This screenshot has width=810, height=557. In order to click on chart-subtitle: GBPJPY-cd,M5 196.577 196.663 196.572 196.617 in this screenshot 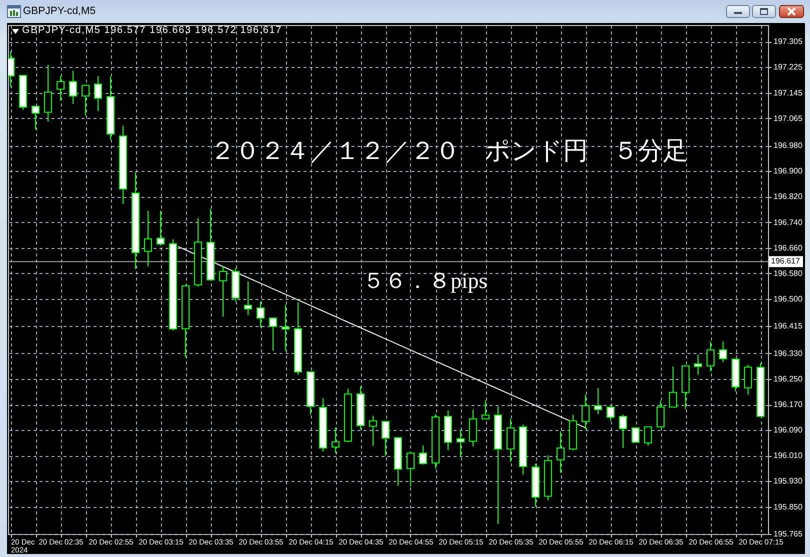, I will do `click(152, 31)`.